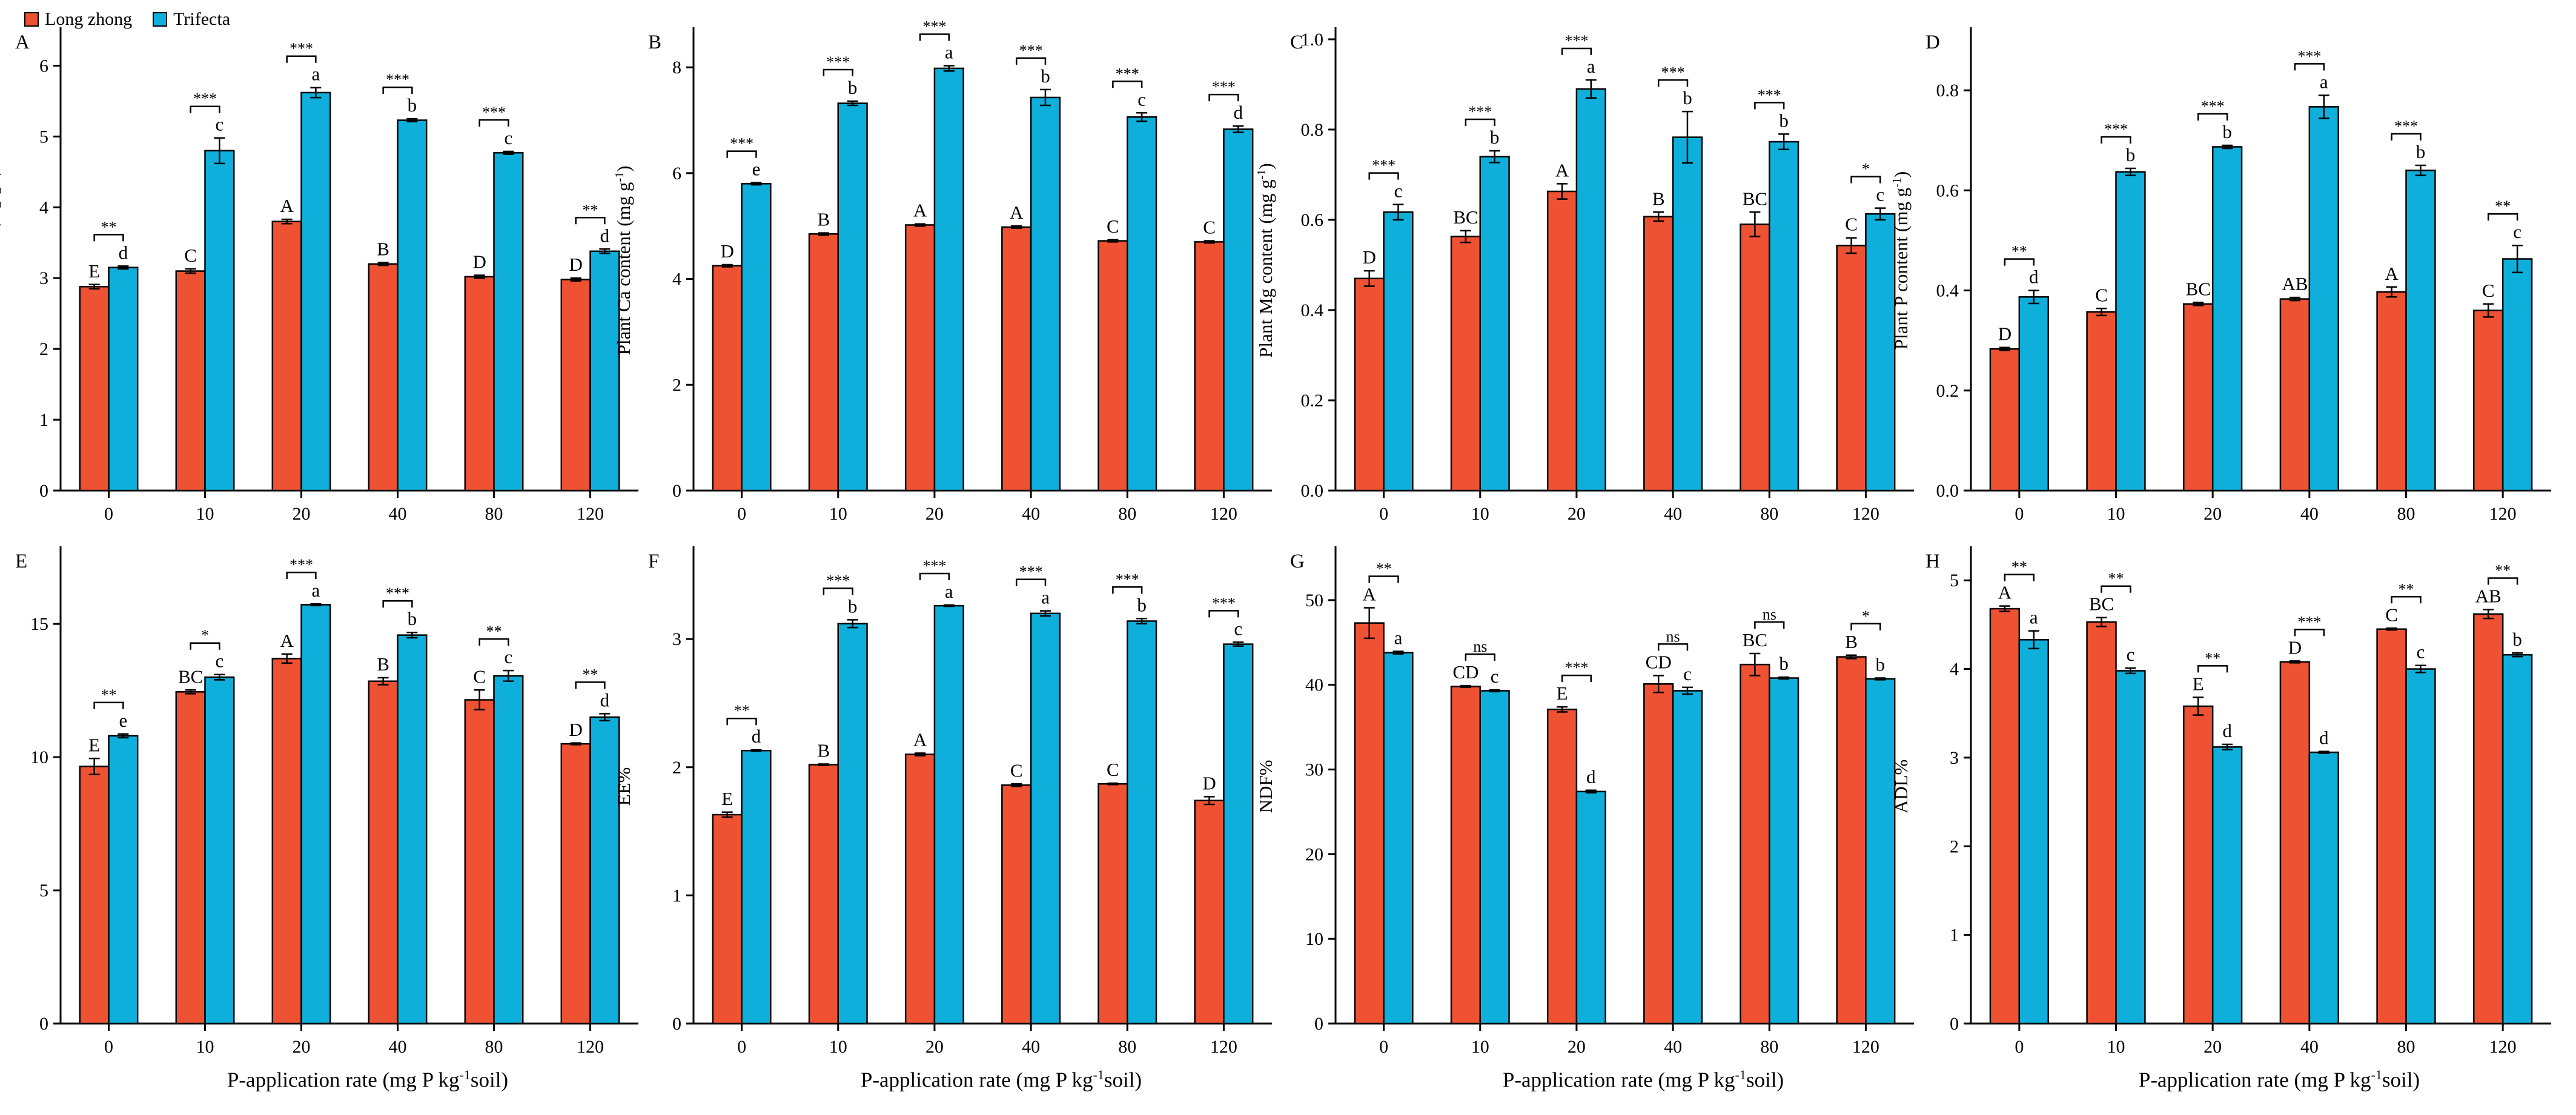 This screenshot has width=2576, height=1115. What do you see at coordinates (623, 269) in the screenshot?
I see `y-axis-title-main: Plant Ca content (mg g` at bounding box center [623, 269].